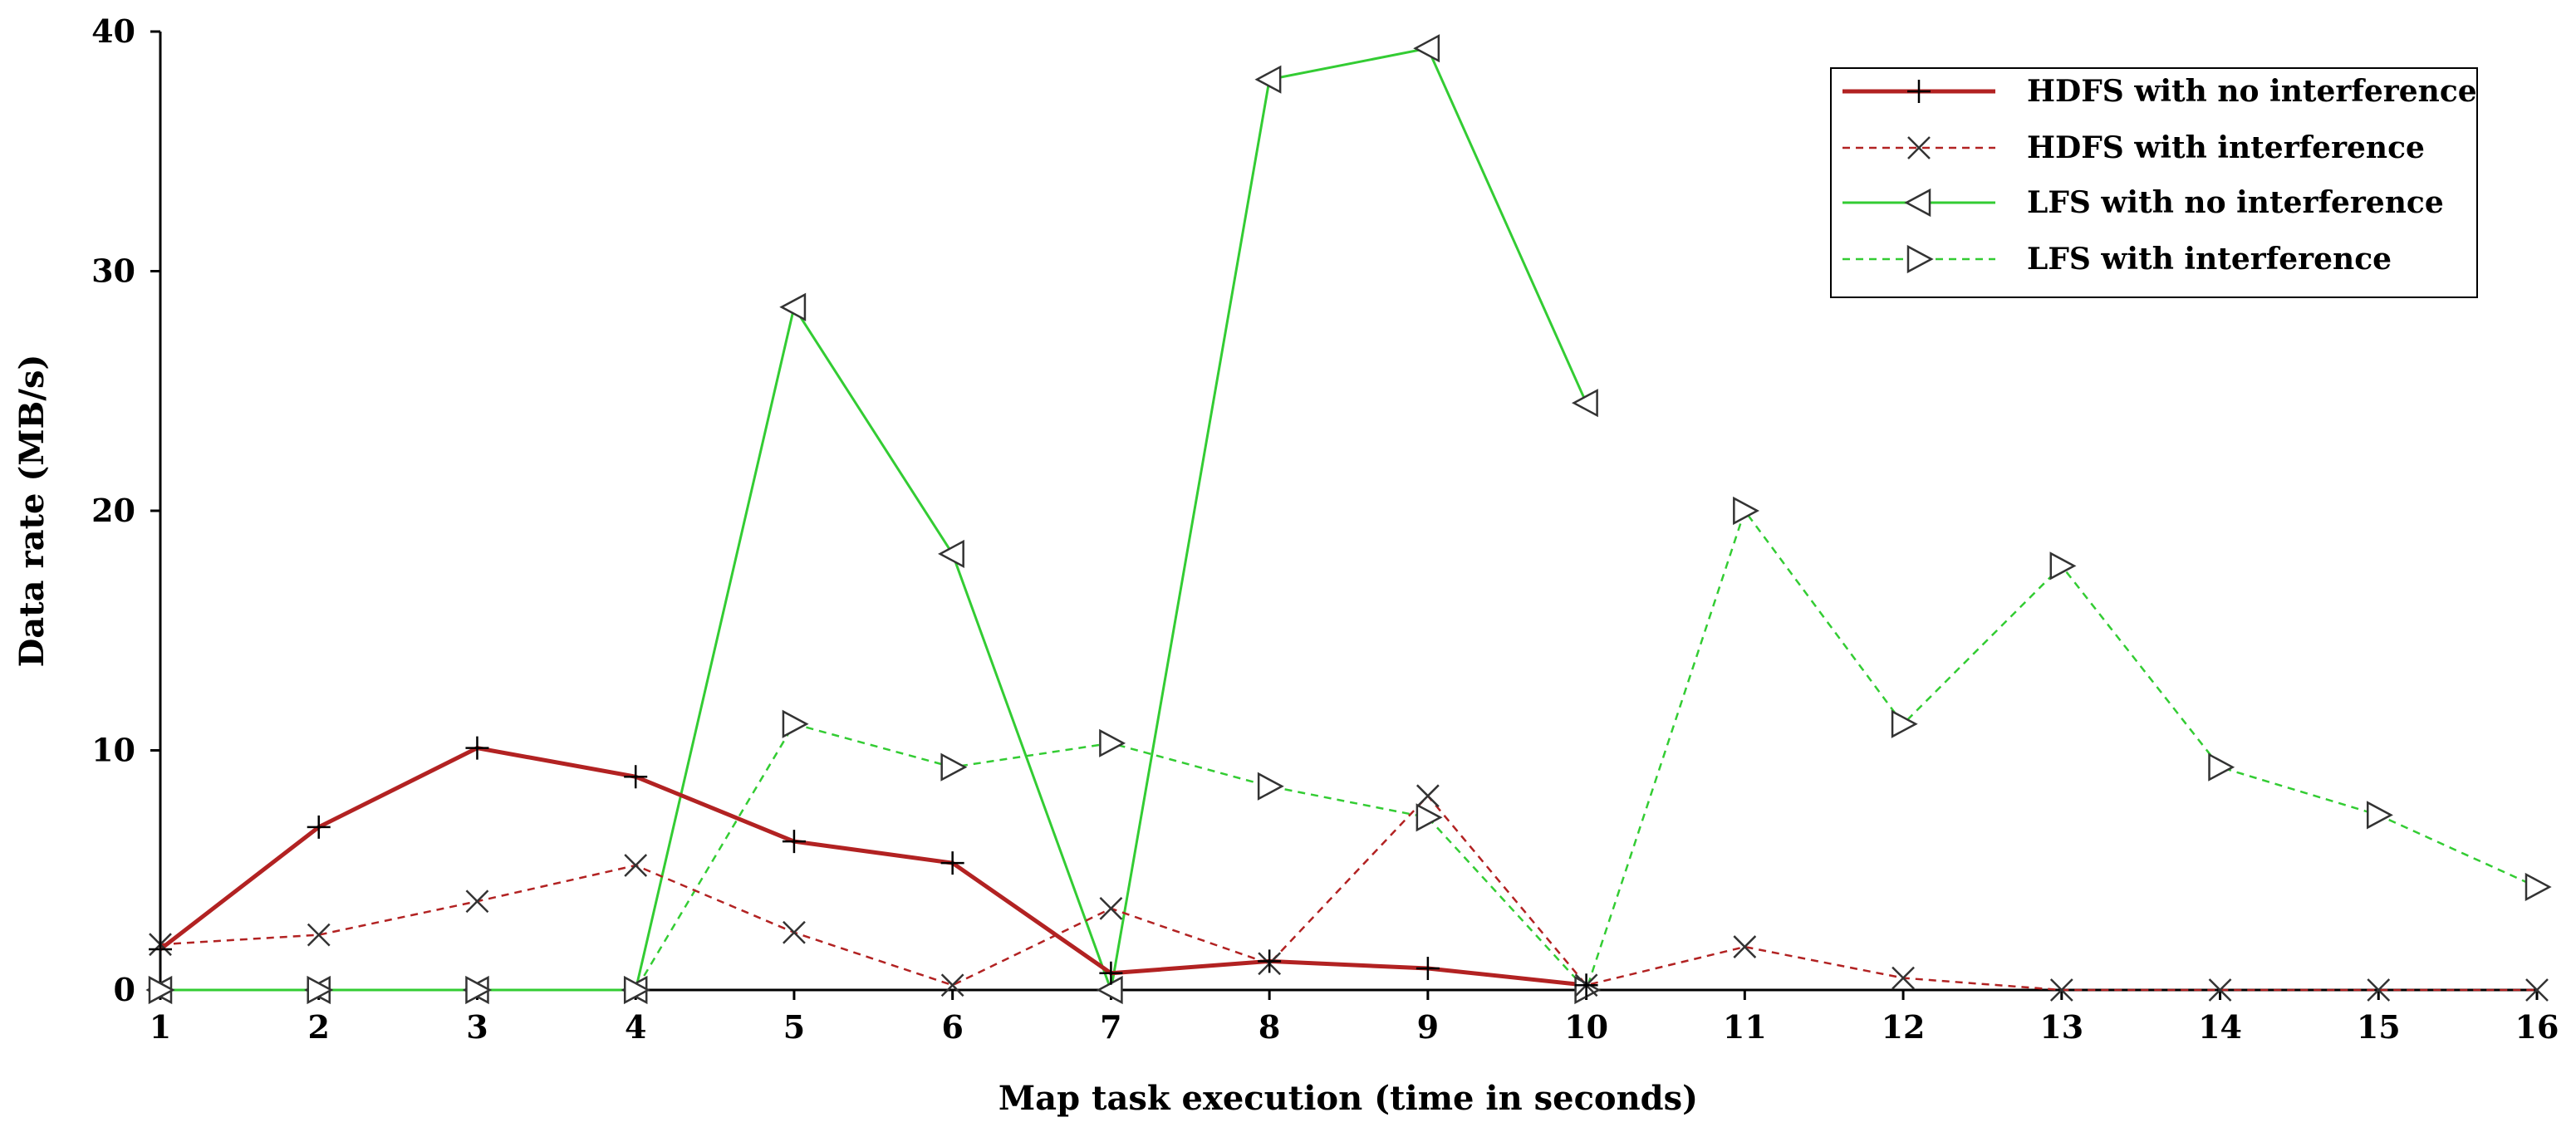 This screenshot has height=1132, width=2576. I want to click on y-tick-label: 20, so click(113, 510).